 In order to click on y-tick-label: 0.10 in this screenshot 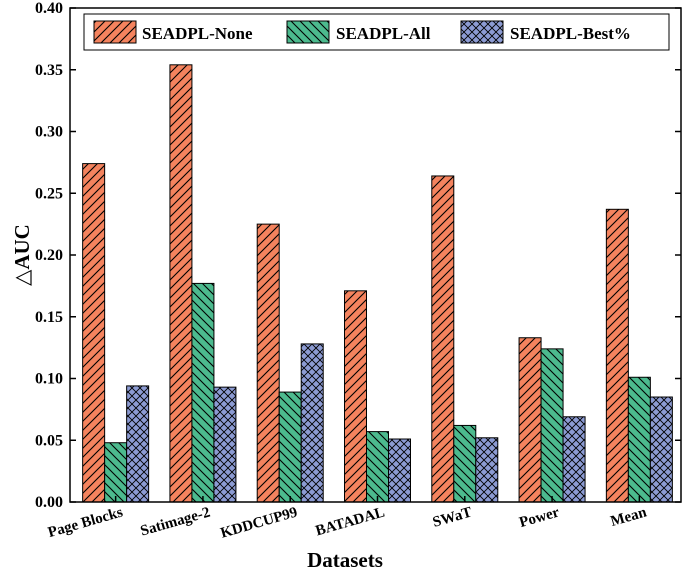, I will do `click(49, 379)`.